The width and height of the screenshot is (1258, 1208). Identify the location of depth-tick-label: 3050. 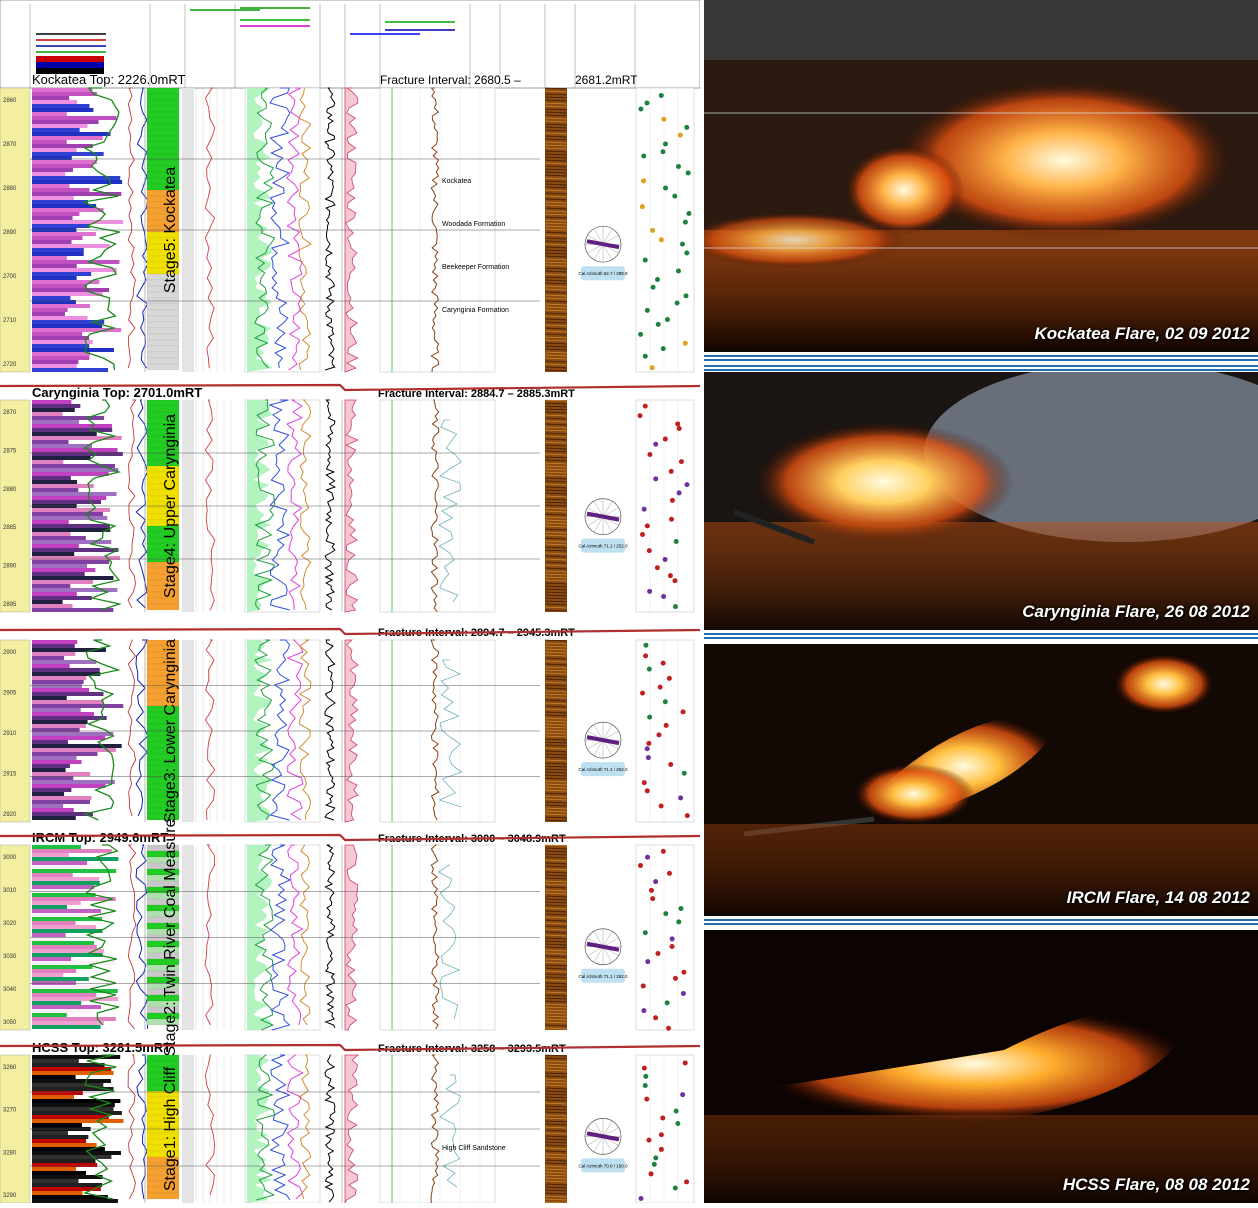
(10, 1023).